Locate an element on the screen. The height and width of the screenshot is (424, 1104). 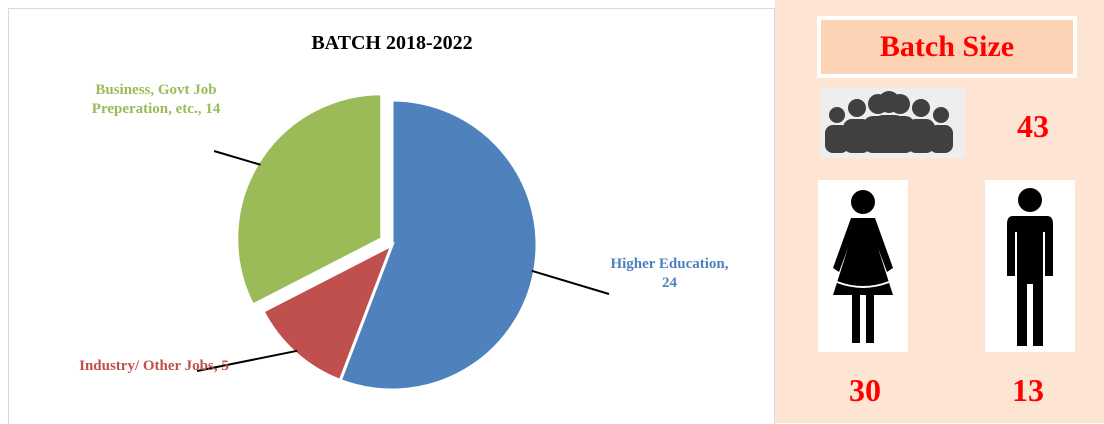
chart-title: BATCH 2018-2022 is located at coordinates (391, 43).